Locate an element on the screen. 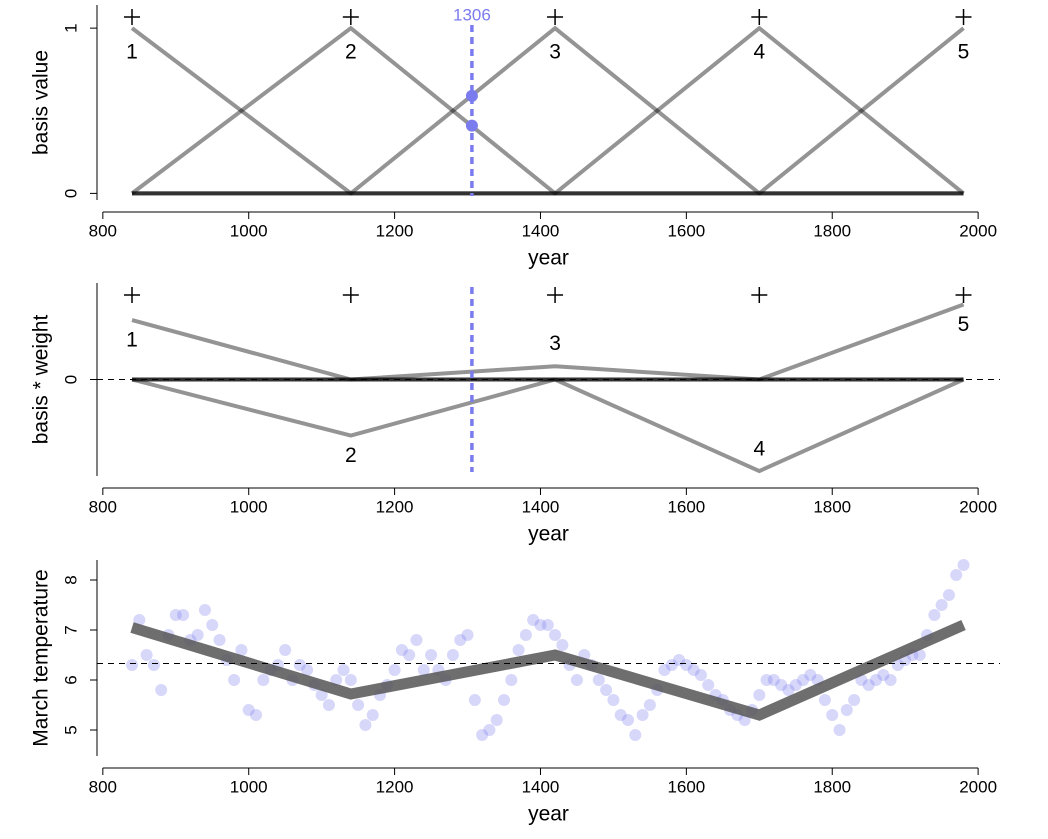 The width and height of the screenshot is (1048, 839). y-tick-label: 0 is located at coordinates (70, 193).